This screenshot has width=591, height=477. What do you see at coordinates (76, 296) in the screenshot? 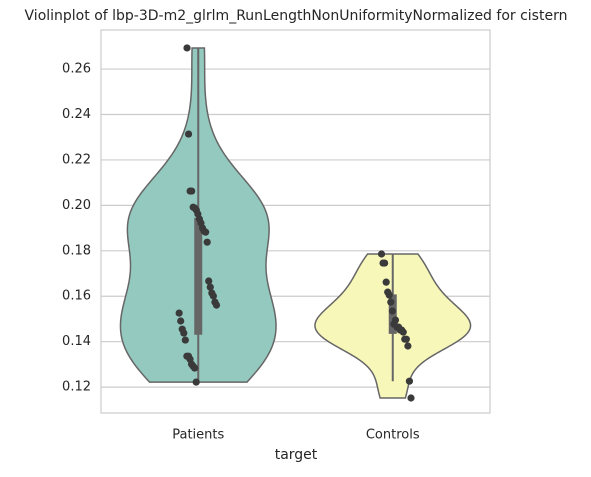
I see `y-tick-label: 0.16` at bounding box center [76, 296].